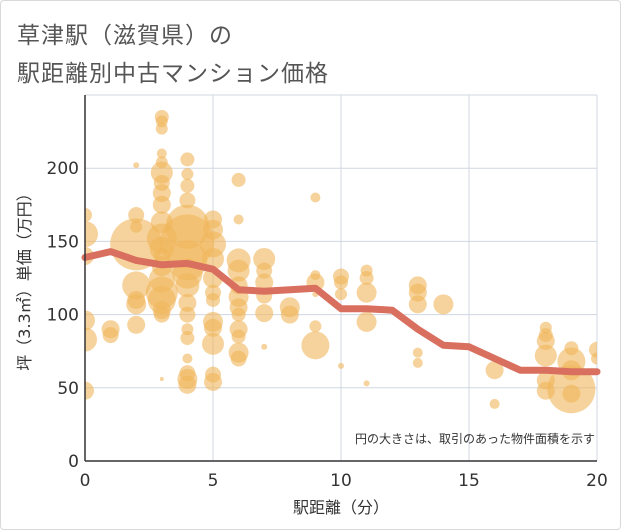 This screenshot has height=530, width=621. I want to click on size-note: 円の大きさは、取引のあった物件面積を示す, so click(475, 438).